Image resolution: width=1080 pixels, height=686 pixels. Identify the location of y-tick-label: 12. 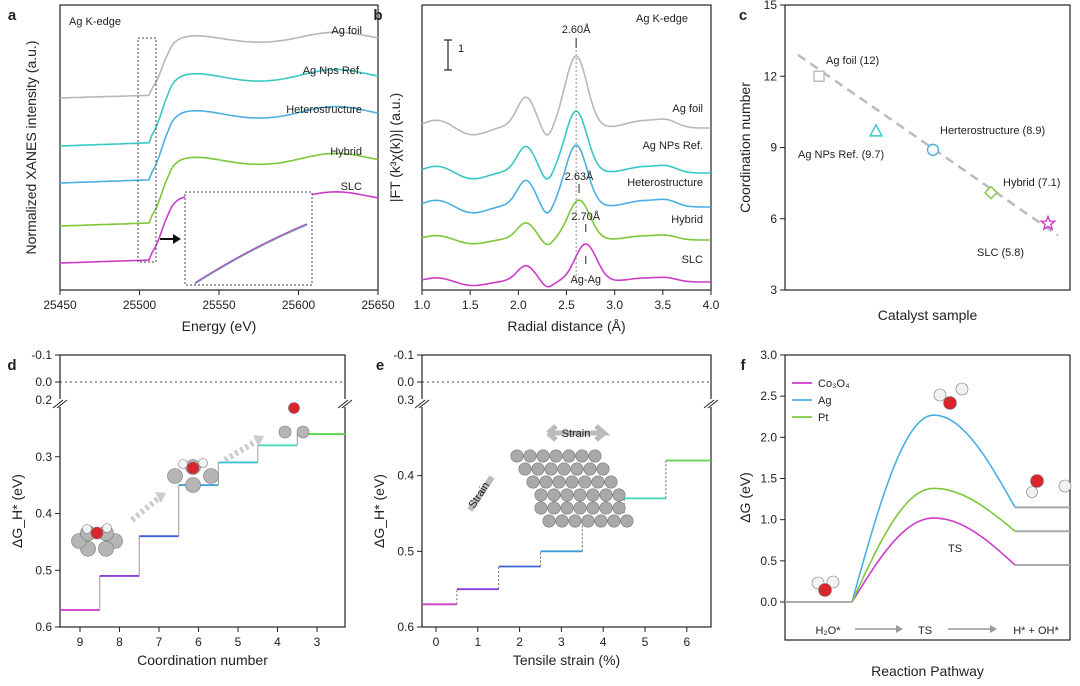
(771, 76).